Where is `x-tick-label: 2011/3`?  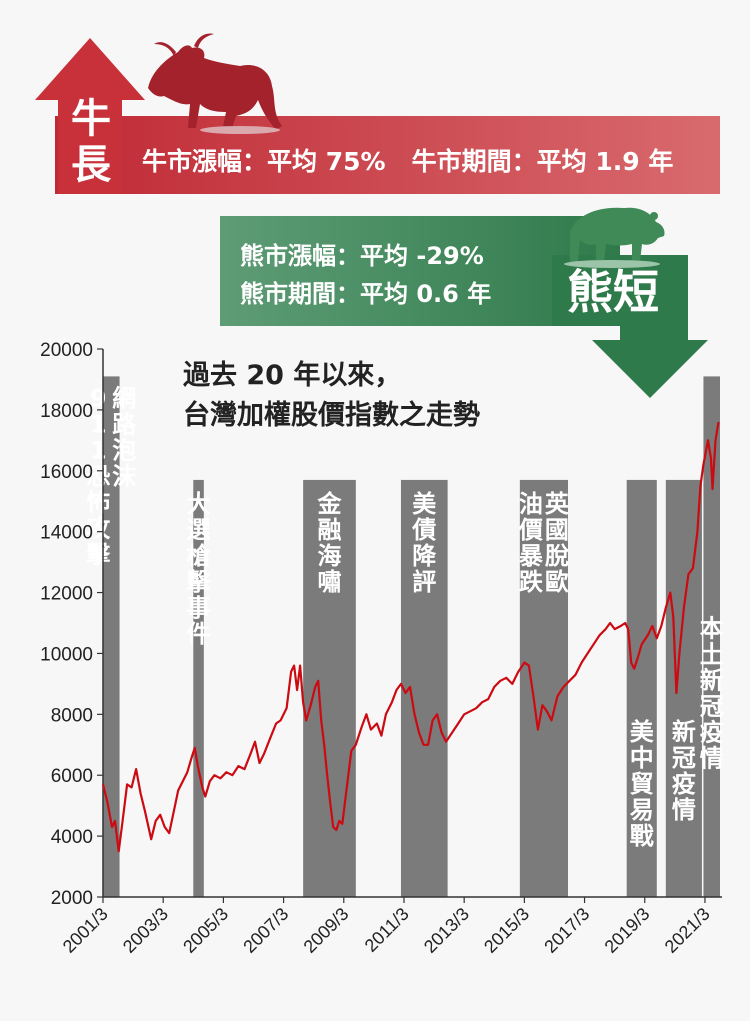
x-tick-label: 2011/3 is located at coordinates (387, 930).